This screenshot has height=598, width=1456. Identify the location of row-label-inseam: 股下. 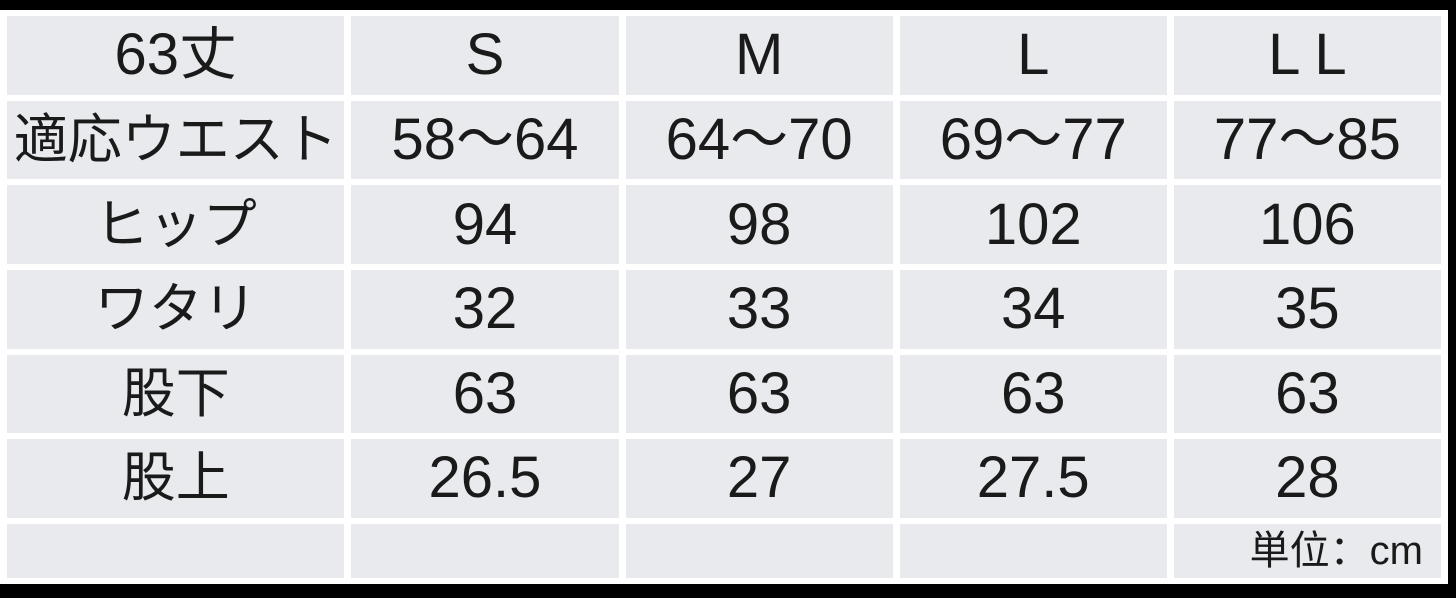
(176, 394).